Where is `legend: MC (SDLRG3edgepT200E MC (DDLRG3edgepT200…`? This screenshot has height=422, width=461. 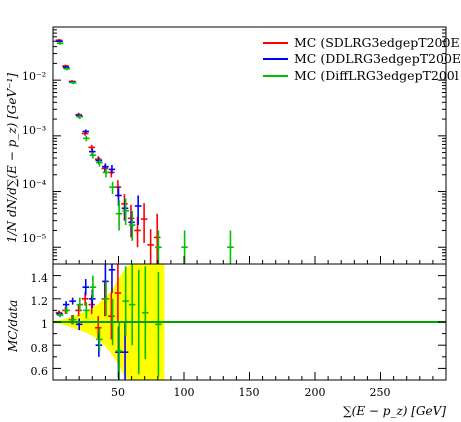 legend: MC (SDLRG3edgepT200E MC (DDLRG3edgepT200… is located at coordinates (362, 59).